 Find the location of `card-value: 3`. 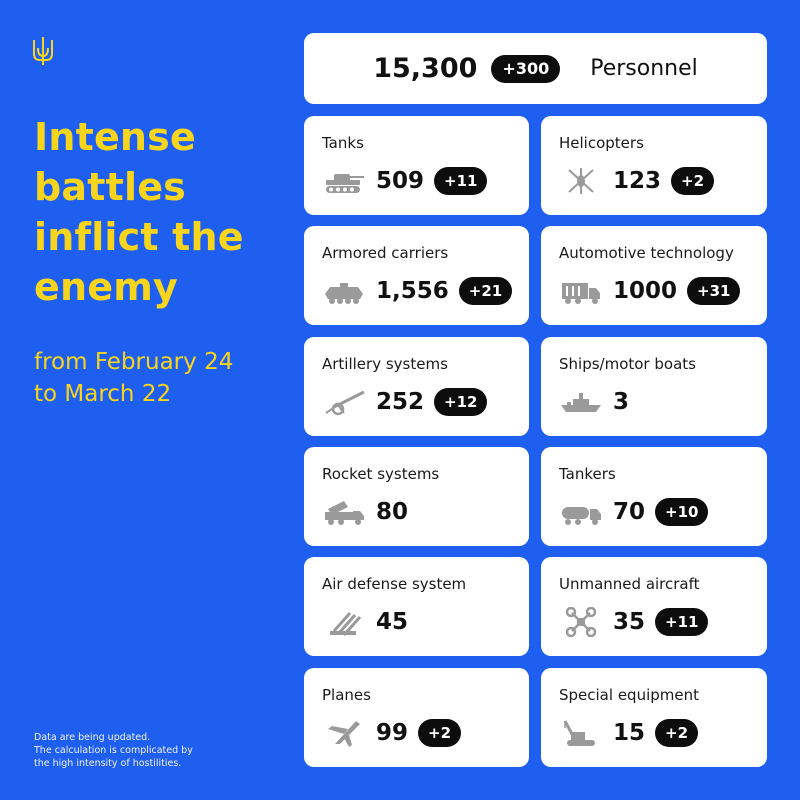

card-value: 3 is located at coordinates (621, 402).